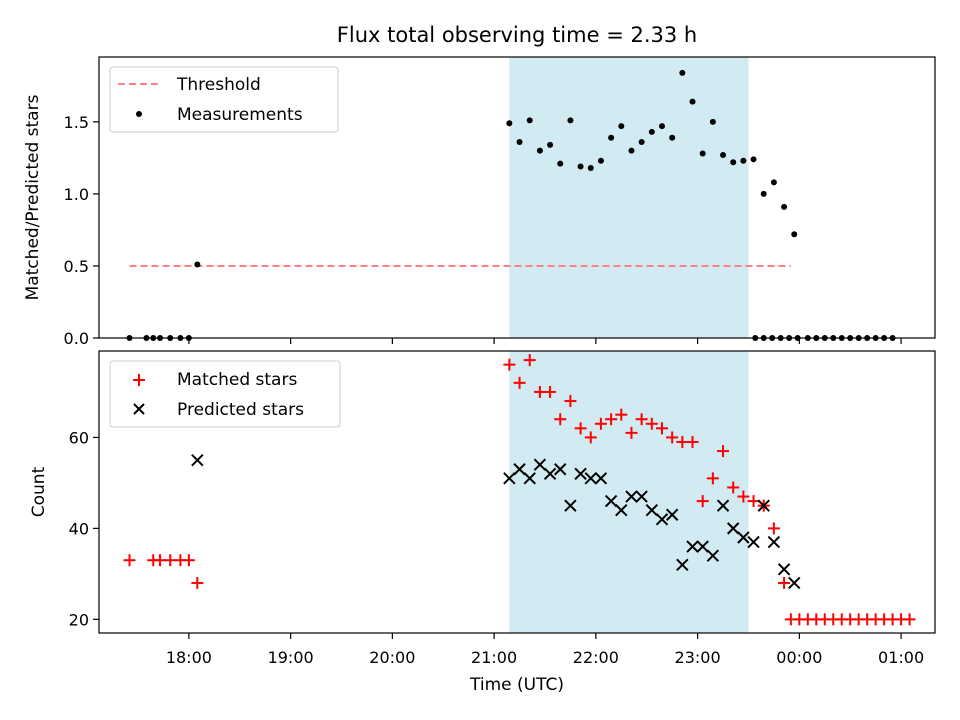  What do you see at coordinates (224, 99) in the screenshot?
I see `top-legend: Threshold Measurements` at bounding box center [224, 99].